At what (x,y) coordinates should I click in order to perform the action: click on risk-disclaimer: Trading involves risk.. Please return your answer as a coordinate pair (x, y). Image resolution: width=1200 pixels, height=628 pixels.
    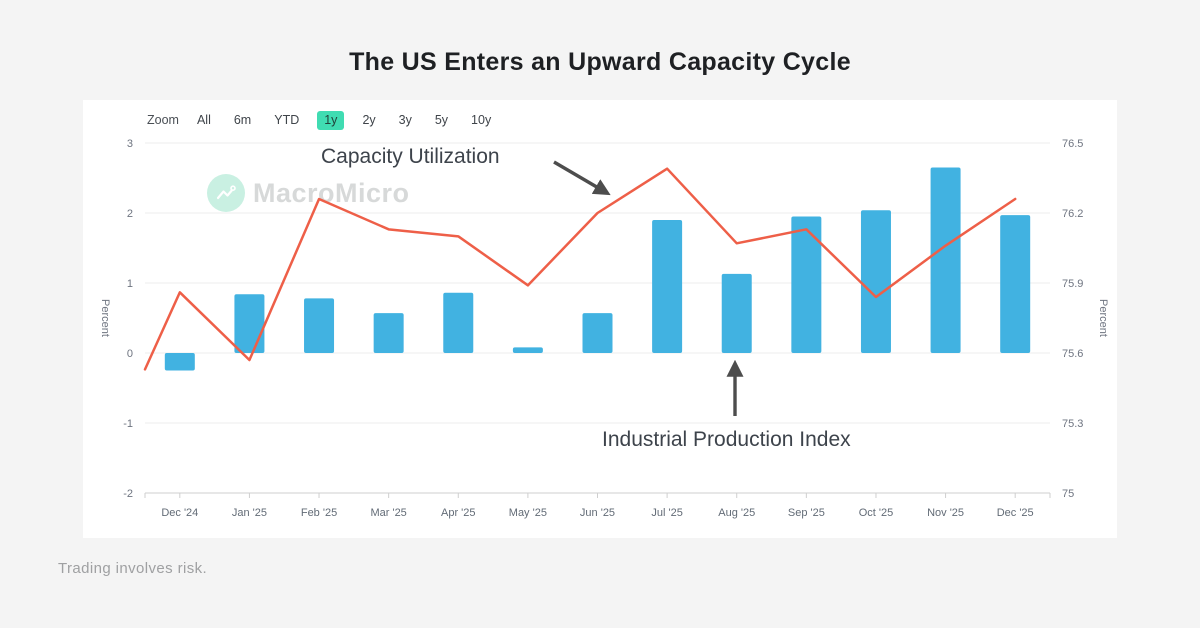
    Looking at the image, I should click on (133, 568).